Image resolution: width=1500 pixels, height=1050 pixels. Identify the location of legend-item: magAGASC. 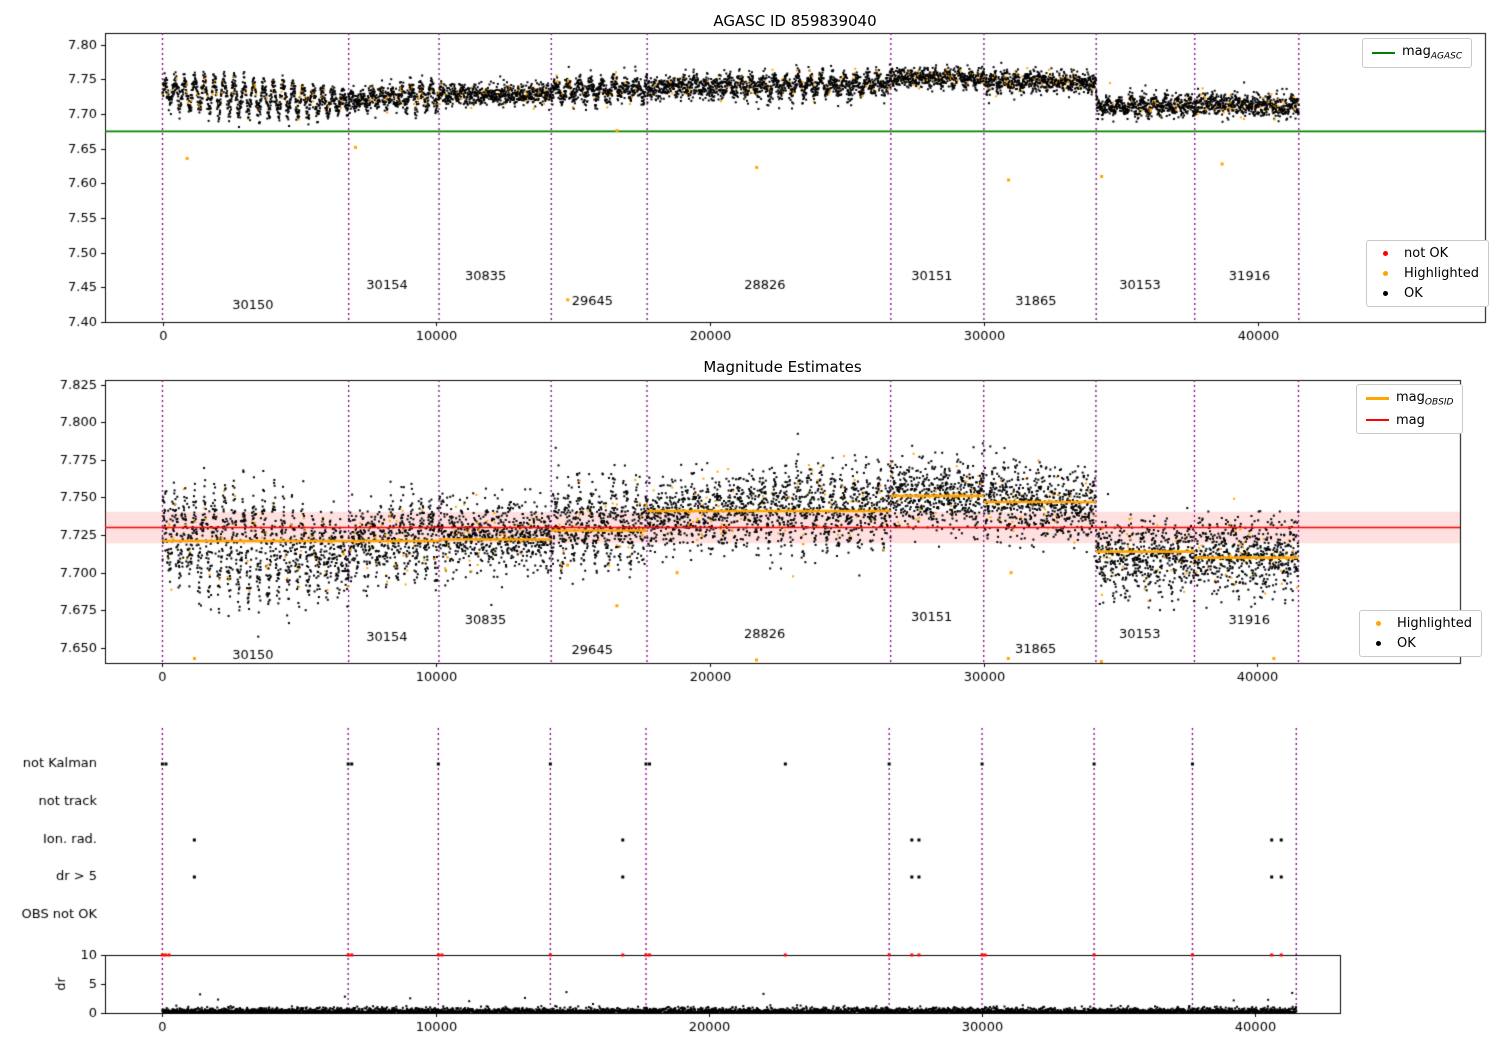
(1417, 53).